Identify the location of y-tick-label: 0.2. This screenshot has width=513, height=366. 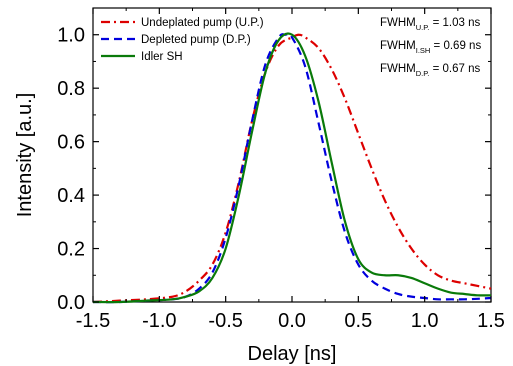
(71, 250).